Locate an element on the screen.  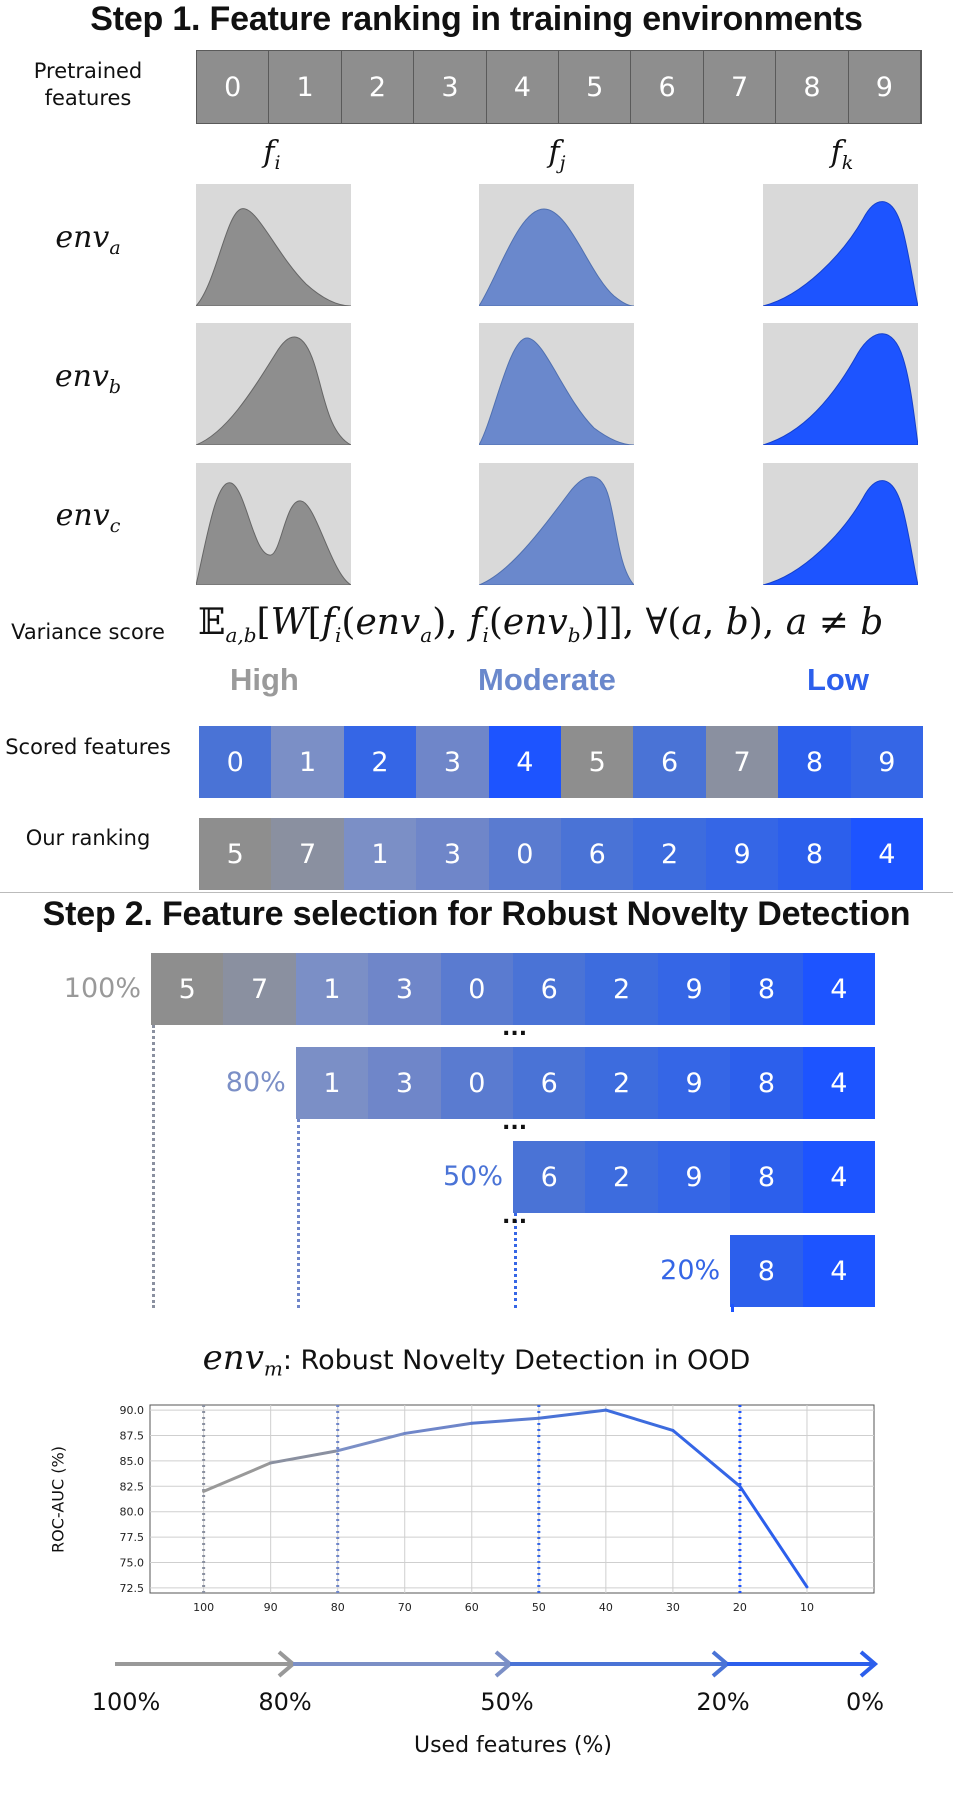
ranked-feature-cell: 5 is located at coordinates (235, 854).